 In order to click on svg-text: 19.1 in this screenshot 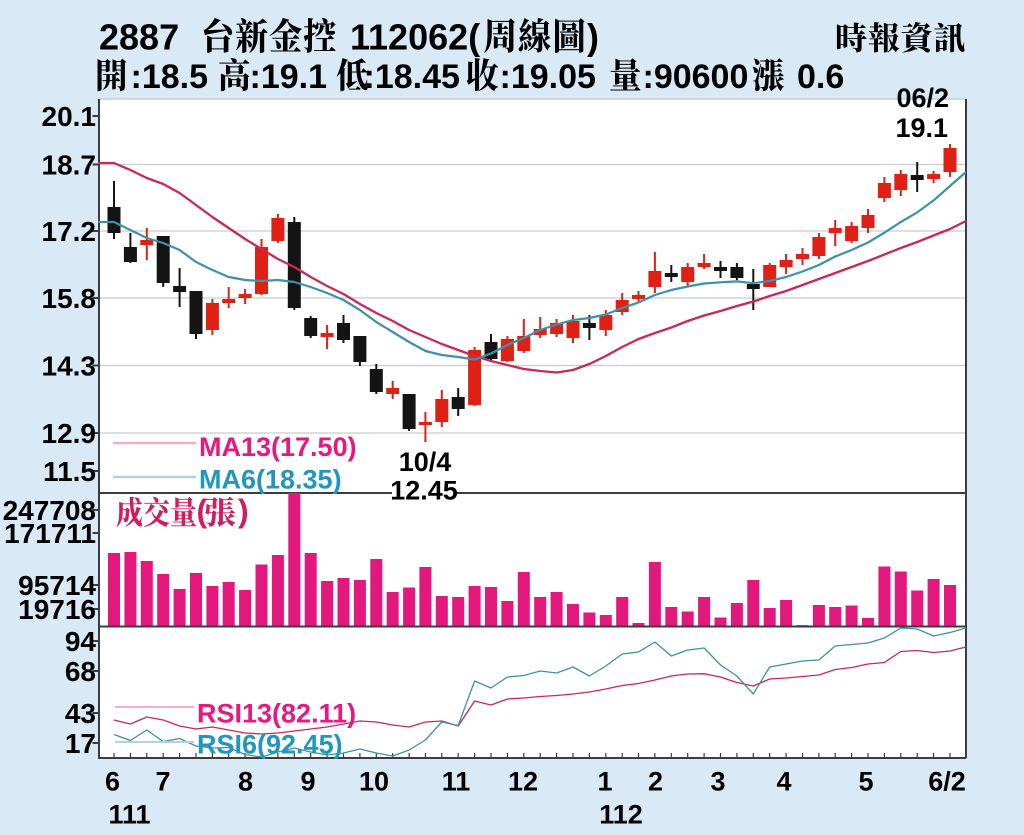, I will do `click(921, 128)`.